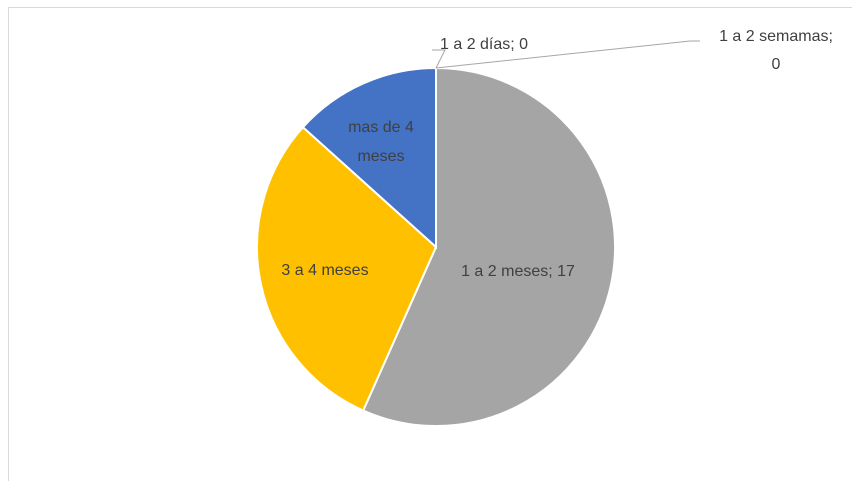  What do you see at coordinates (518, 271) in the screenshot?
I see `data-label-months-1-2: 1 a 2 meses; 17` at bounding box center [518, 271].